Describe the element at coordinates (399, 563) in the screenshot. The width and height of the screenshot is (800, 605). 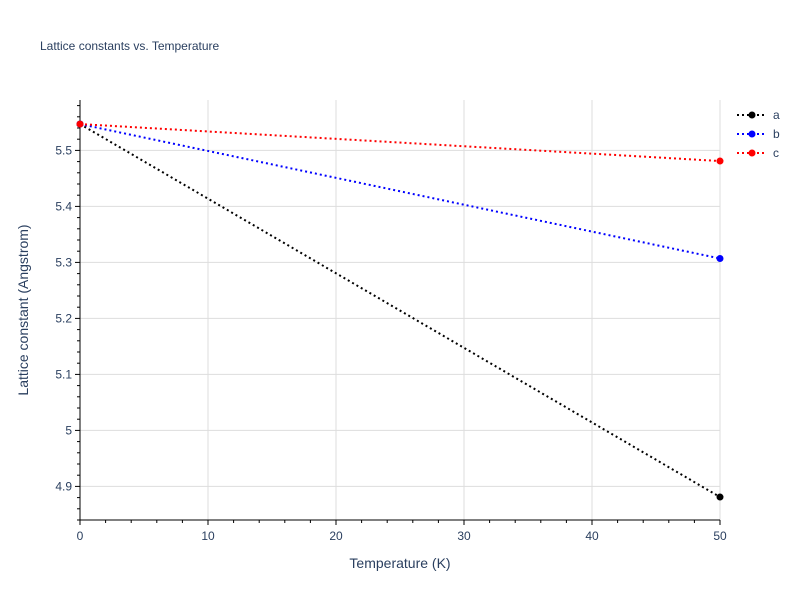
I see `x-axis-label: Temperature (K)` at that location.